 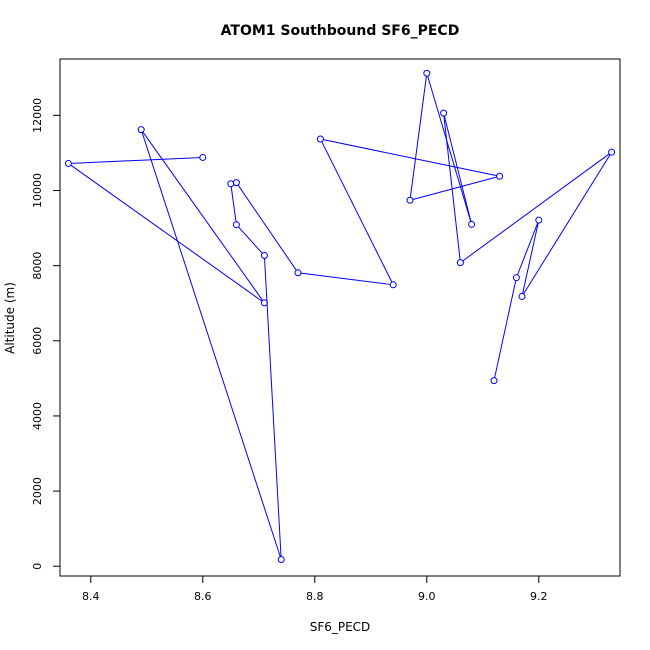 I want to click on x-axis-label: SF6_PECD, so click(x=340, y=627).